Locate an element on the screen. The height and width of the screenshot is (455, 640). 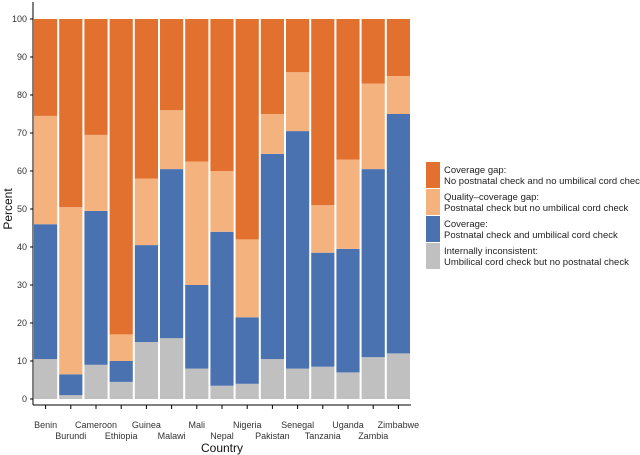
x-tick-label-guinea: Guinea is located at coordinates (146, 425).